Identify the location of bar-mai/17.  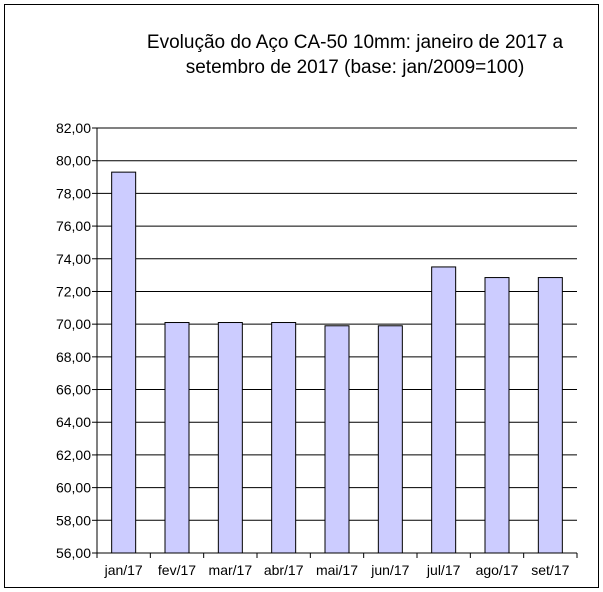
(337, 439).